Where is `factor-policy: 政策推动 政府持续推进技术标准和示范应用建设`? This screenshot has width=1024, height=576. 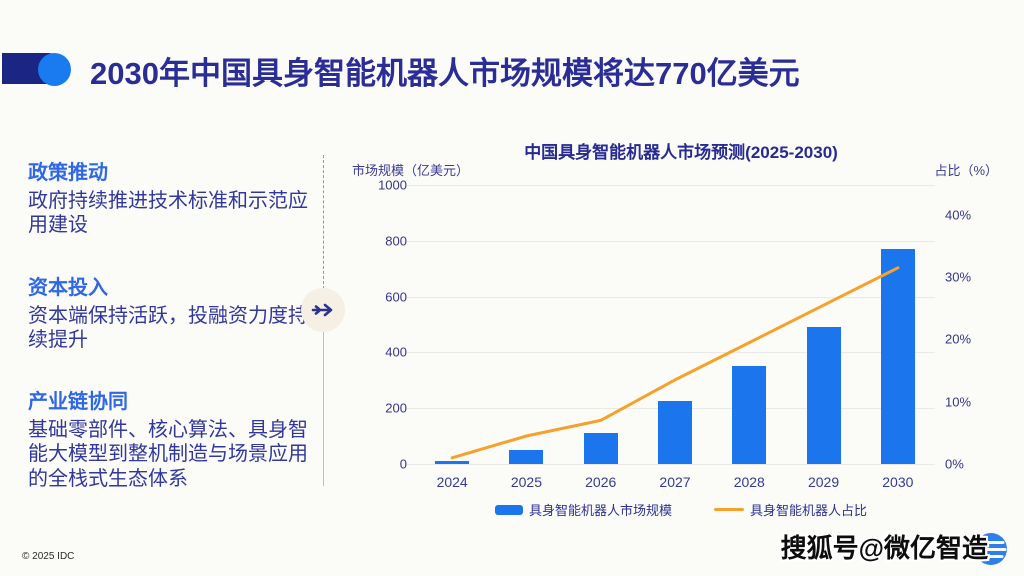 factor-policy: 政策推动 政府持续推进技术标准和示范应用建设 is located at coordinates (170, 197).